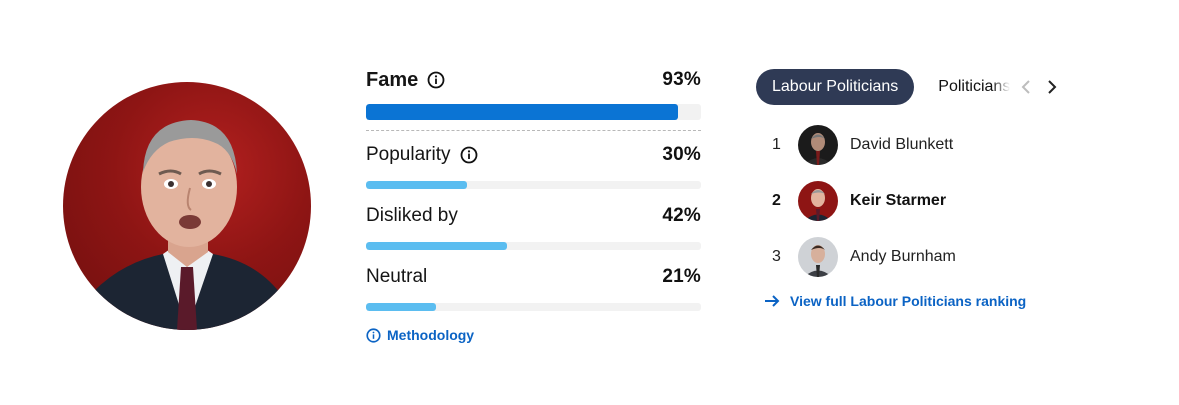  What do you see at coordinates (776, 256) in the screenshot?
I see `rank-number: 3` at bounding box center [776, 256].